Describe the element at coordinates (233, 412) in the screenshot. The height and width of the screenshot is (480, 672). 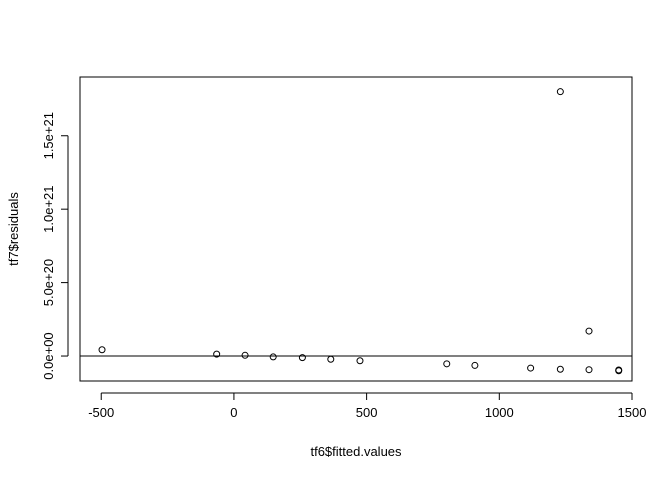
I see `x-tick-label: 0` at that location.